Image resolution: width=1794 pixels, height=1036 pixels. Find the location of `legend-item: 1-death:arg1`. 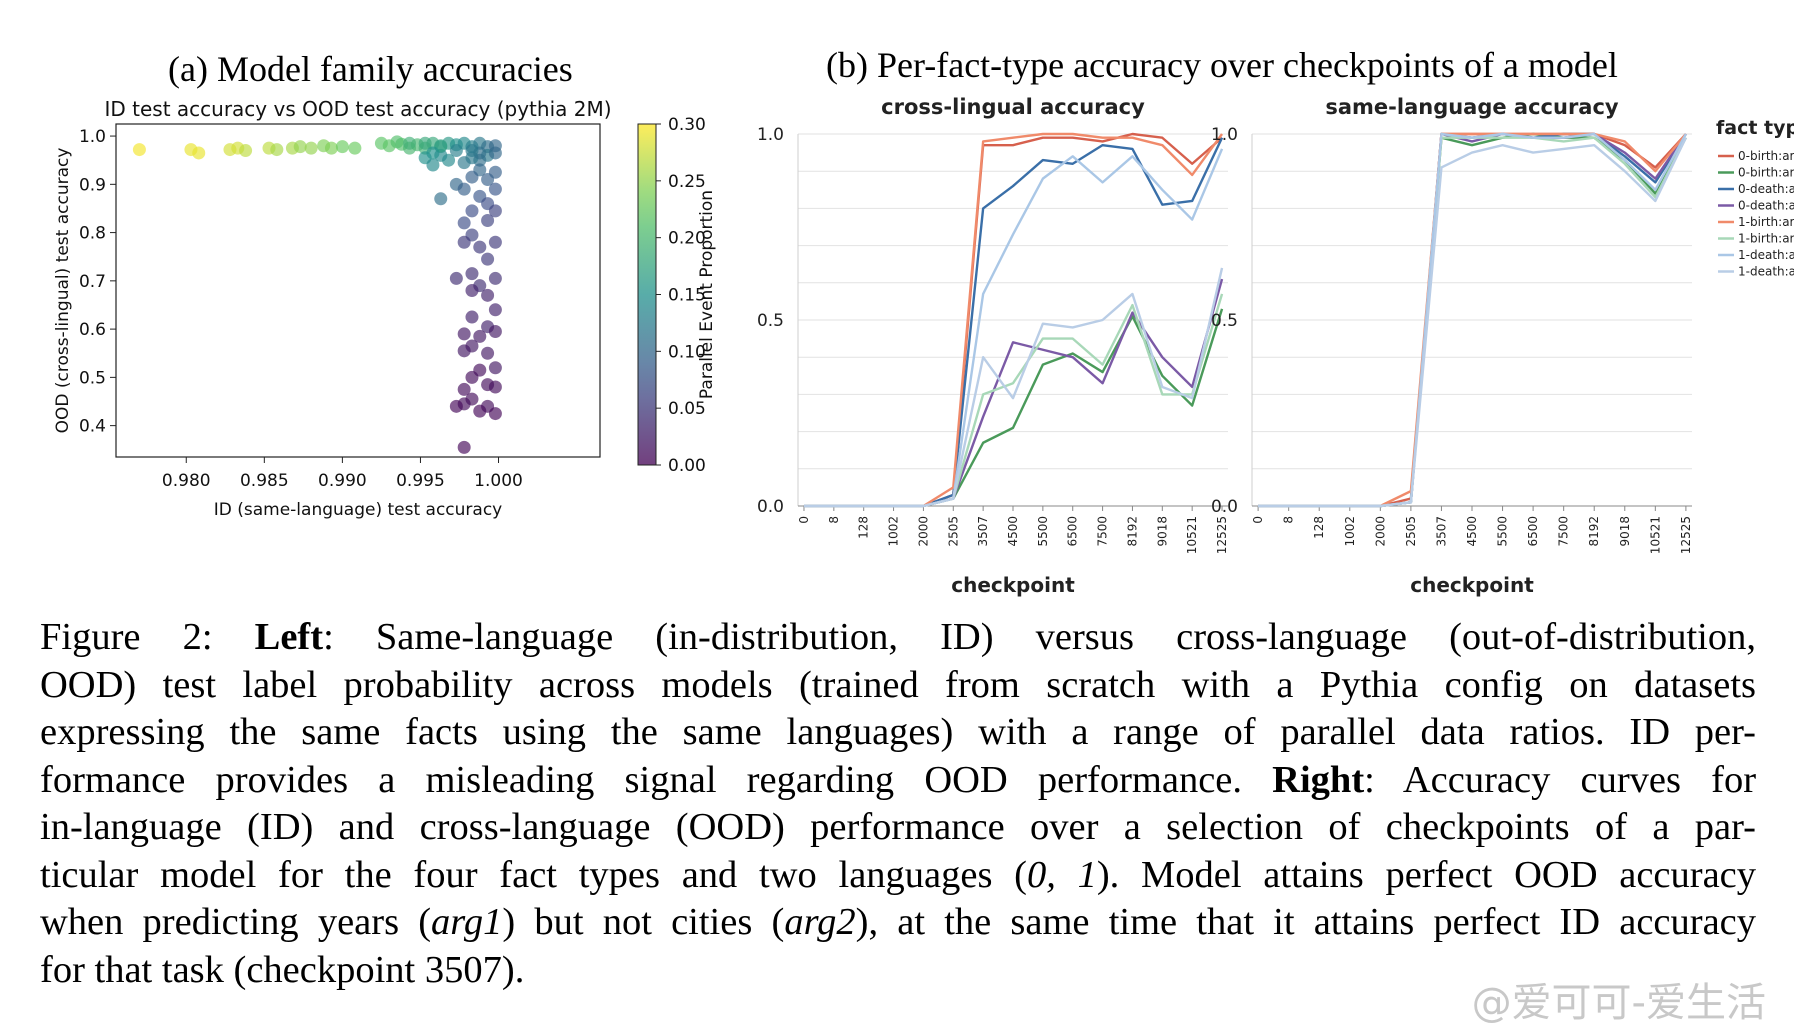

legend-item: 1-death:arg1 is located at coordinates (1766, 255).